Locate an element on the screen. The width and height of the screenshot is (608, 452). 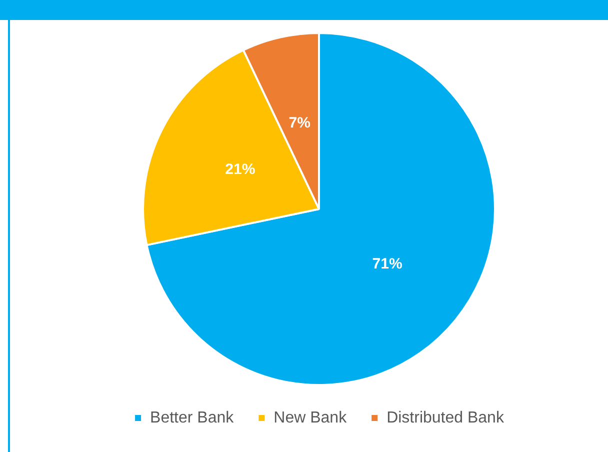
data-label: 71% is located at coordinates (387, 264).